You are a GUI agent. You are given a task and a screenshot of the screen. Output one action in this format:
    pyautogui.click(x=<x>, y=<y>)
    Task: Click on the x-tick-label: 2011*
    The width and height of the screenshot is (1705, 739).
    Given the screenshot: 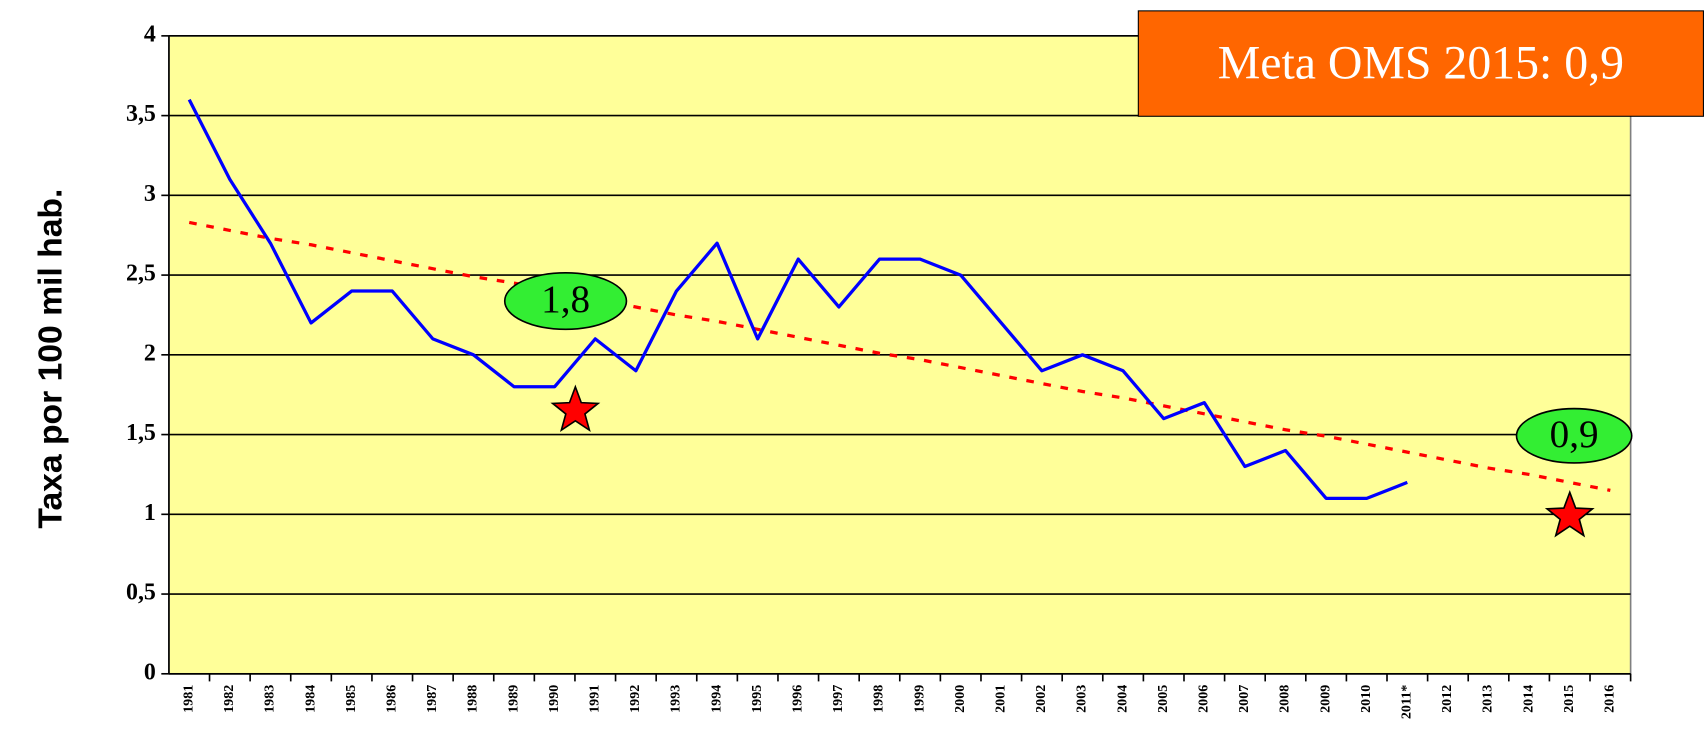 What is the action you would take?
    pyautogui.click(x=1407, y=702)
    